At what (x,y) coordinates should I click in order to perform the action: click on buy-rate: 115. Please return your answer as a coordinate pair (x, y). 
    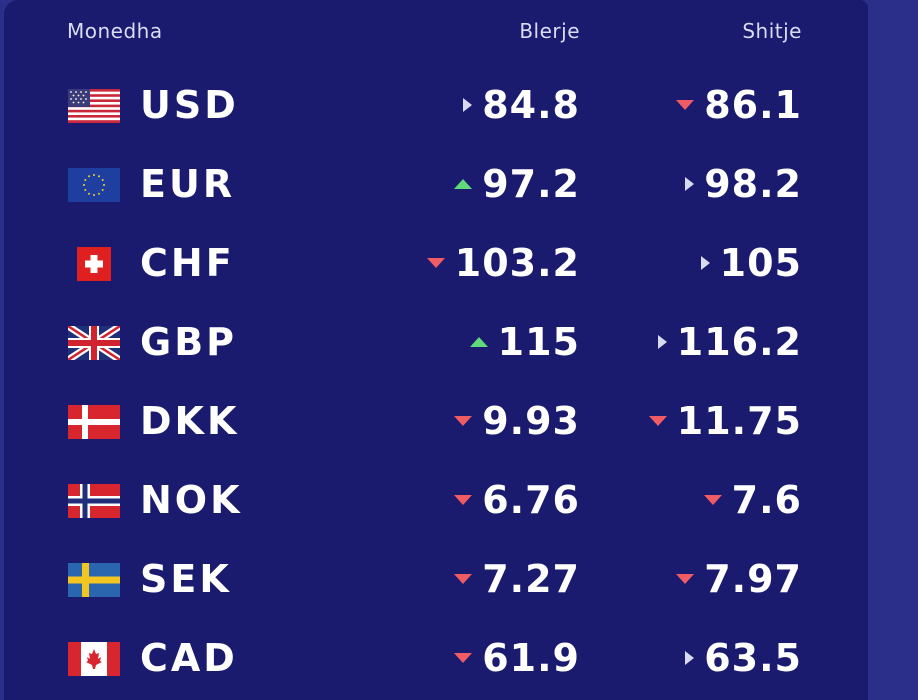
    Looking at the image, I should click on (524, 342).